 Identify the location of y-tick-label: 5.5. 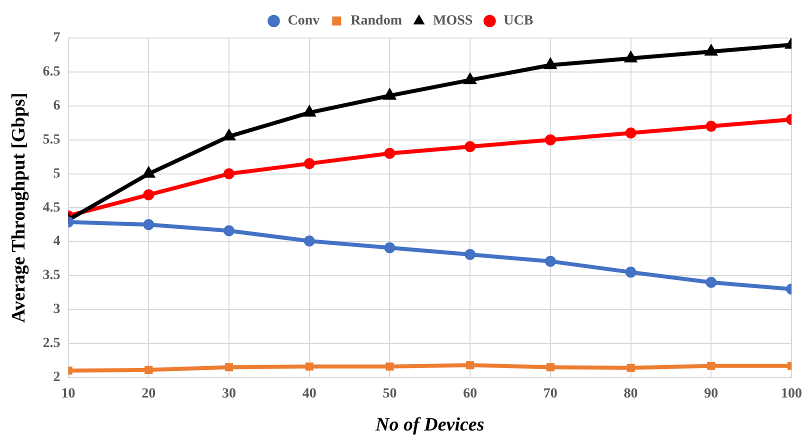
(51, 140).